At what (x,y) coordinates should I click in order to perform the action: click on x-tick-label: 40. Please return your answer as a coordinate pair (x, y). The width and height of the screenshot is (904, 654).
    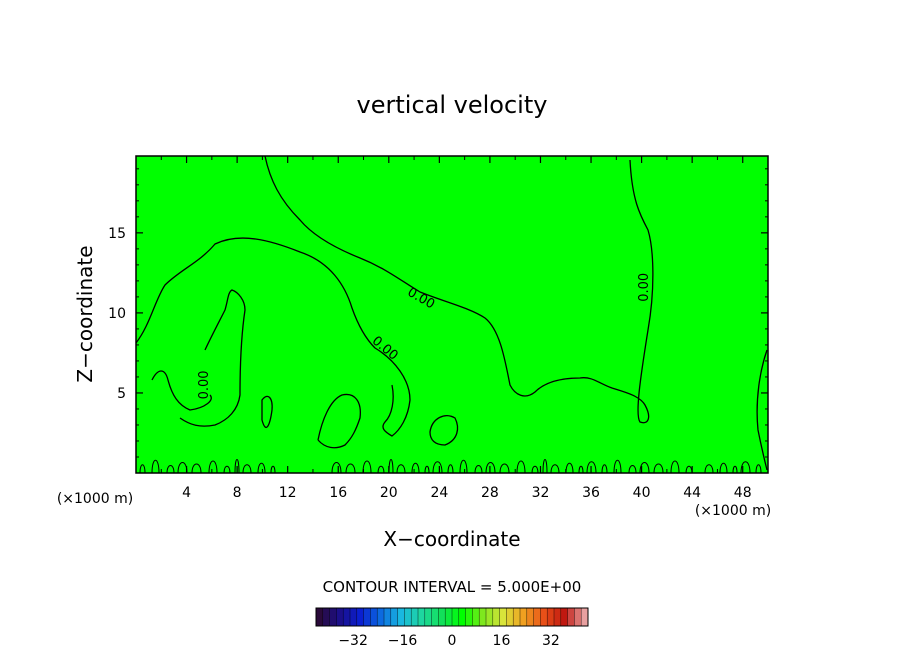
    Looking at the image, I should click on (642, 493).